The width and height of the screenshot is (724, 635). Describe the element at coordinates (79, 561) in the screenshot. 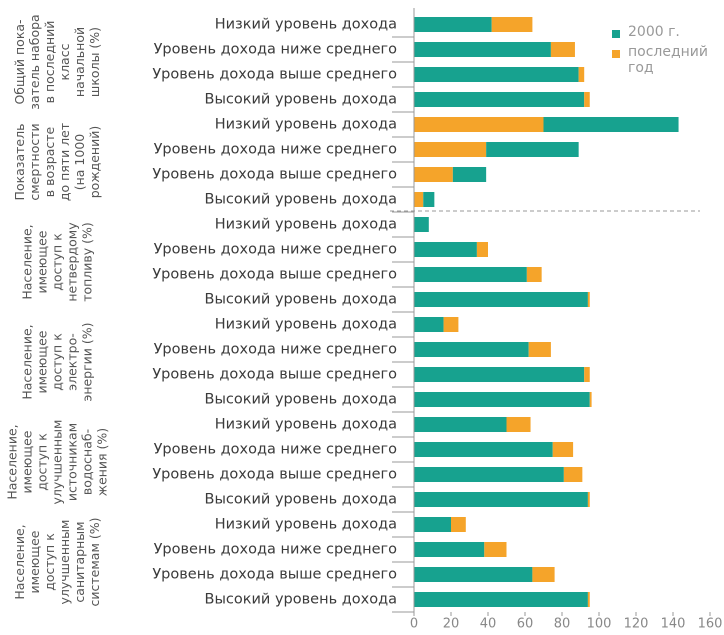

I see `group-label: санитарным` at that location.